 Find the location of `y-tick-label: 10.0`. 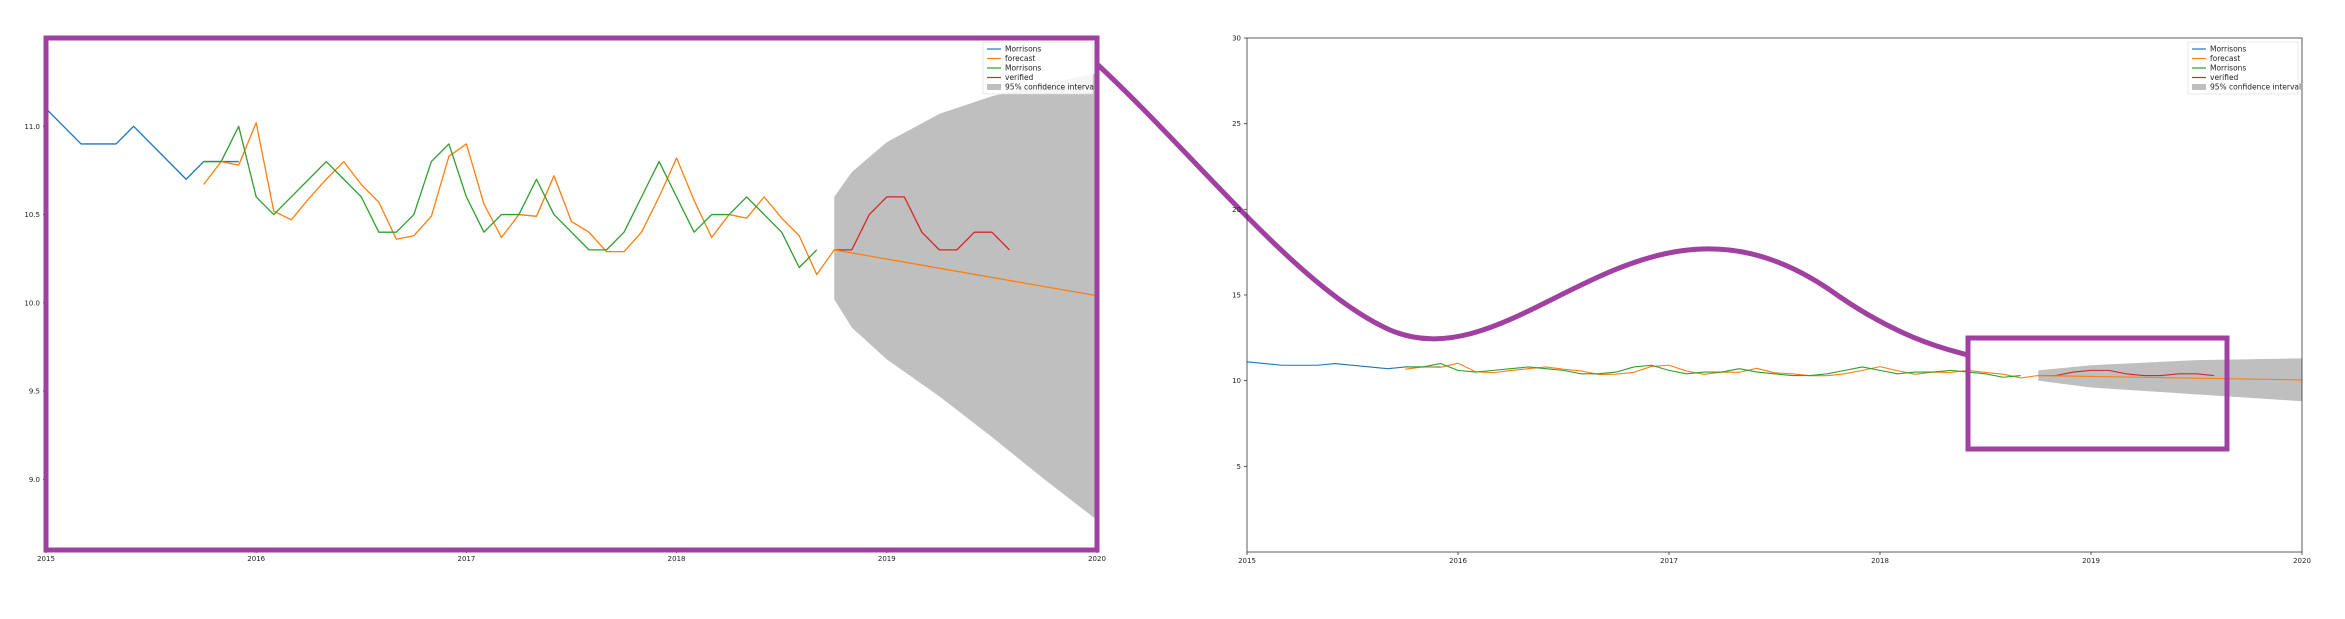

y-tick-label: 10.0 is located at coordinates (32, 303).